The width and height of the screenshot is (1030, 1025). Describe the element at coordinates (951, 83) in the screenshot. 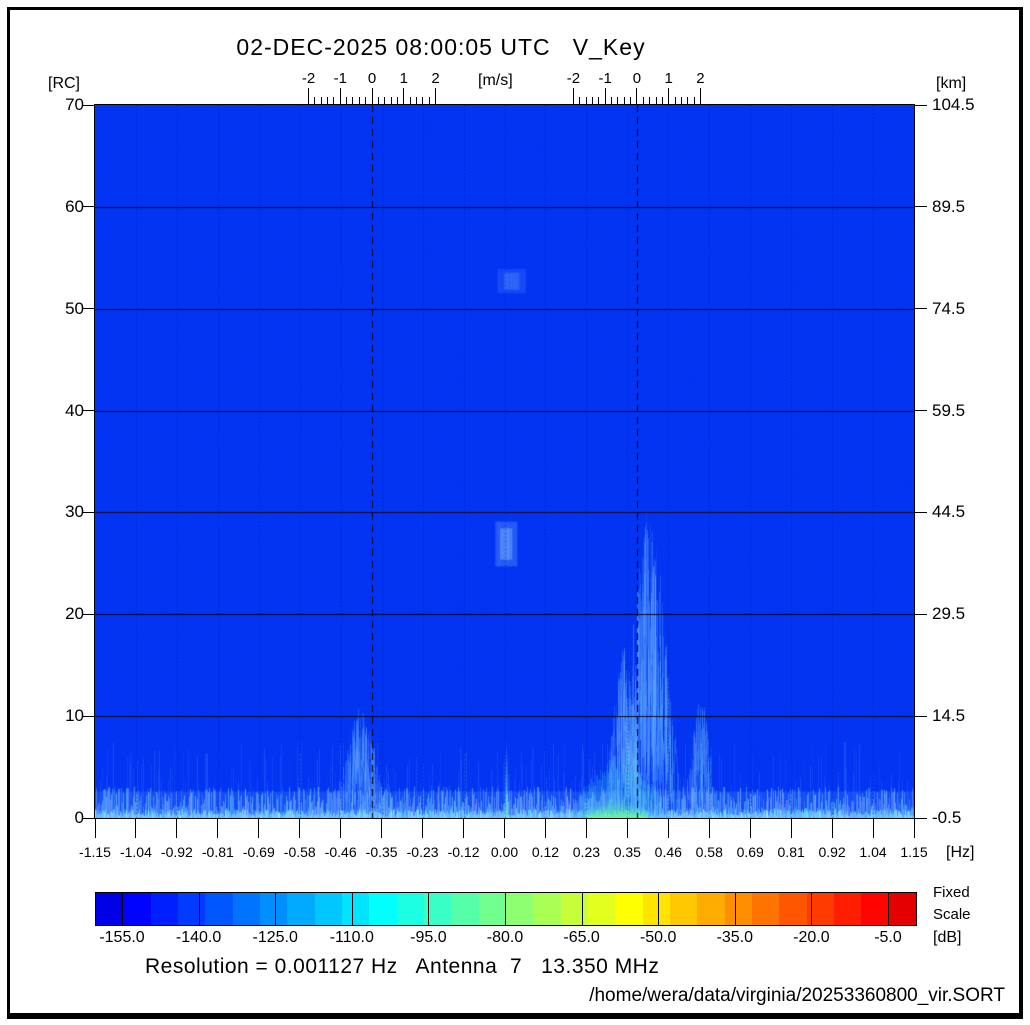

I see `right-axis-unit-label: [km]` at that location.